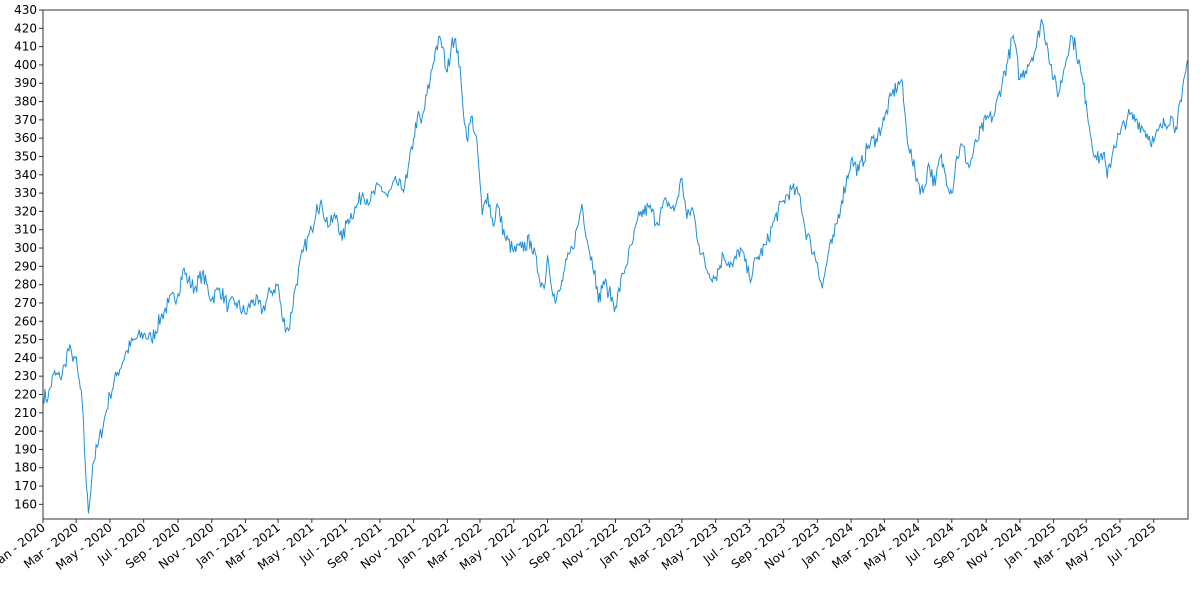 This screenshot has height=600, width=1200. What do you see at coordinates (25, 285) in the screenshot?
I see `y-tick-label: 280` at bounding box center [25, 285].